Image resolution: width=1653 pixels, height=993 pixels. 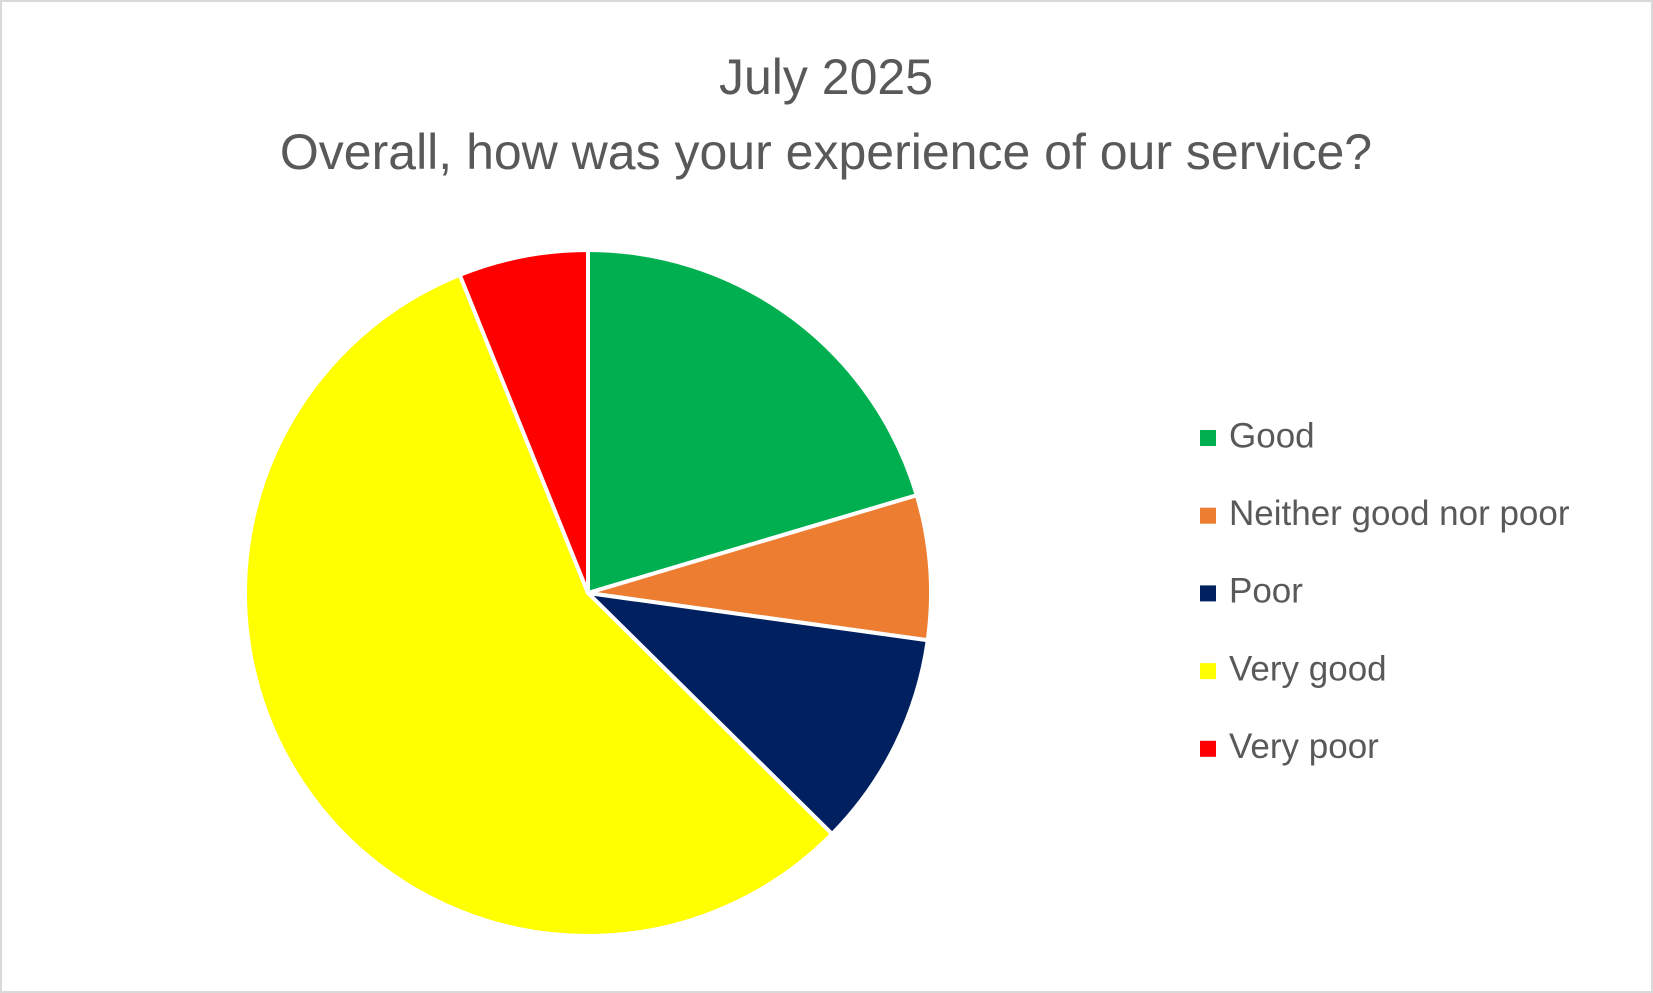 What do you see at coordinates (1399, 513) in the screenshot?
I see `legend-label: Neither good nor poor` at bounding box center [1399, 513].